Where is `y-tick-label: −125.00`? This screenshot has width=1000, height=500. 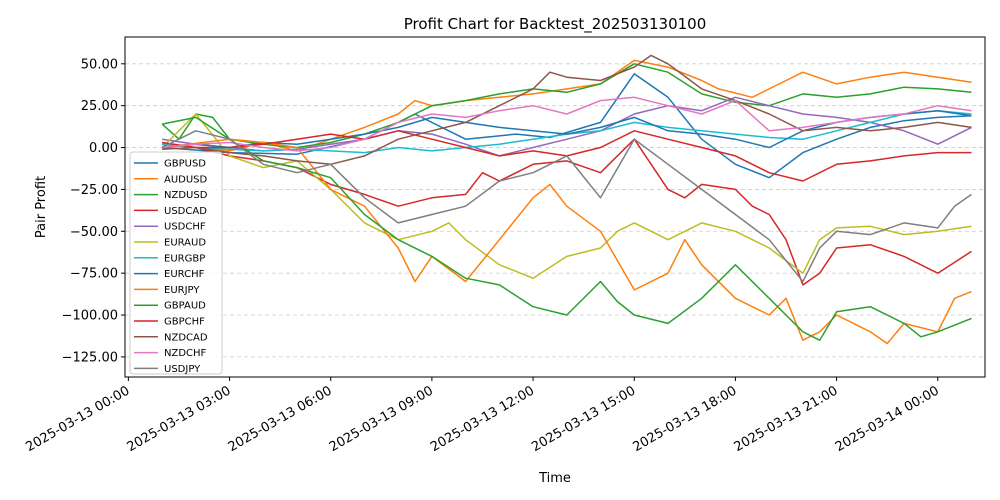 y-tick-label: −125.00 is located at coordinates (90, 357).